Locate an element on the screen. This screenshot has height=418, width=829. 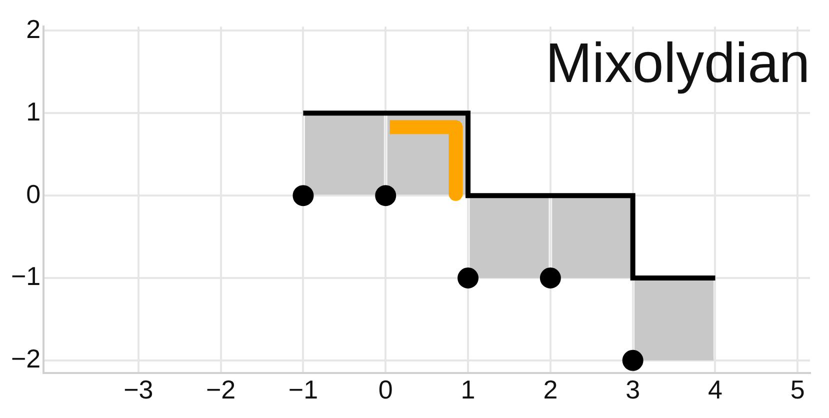
x-tick-label: −1 is located at coordinates (303, 389).